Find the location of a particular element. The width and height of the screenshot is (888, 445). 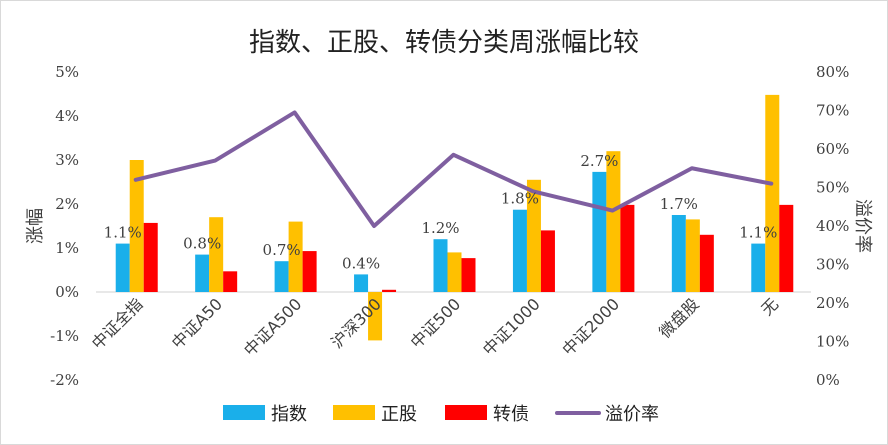

y2-tick-label: 30% is located at coordinates (832, 265).